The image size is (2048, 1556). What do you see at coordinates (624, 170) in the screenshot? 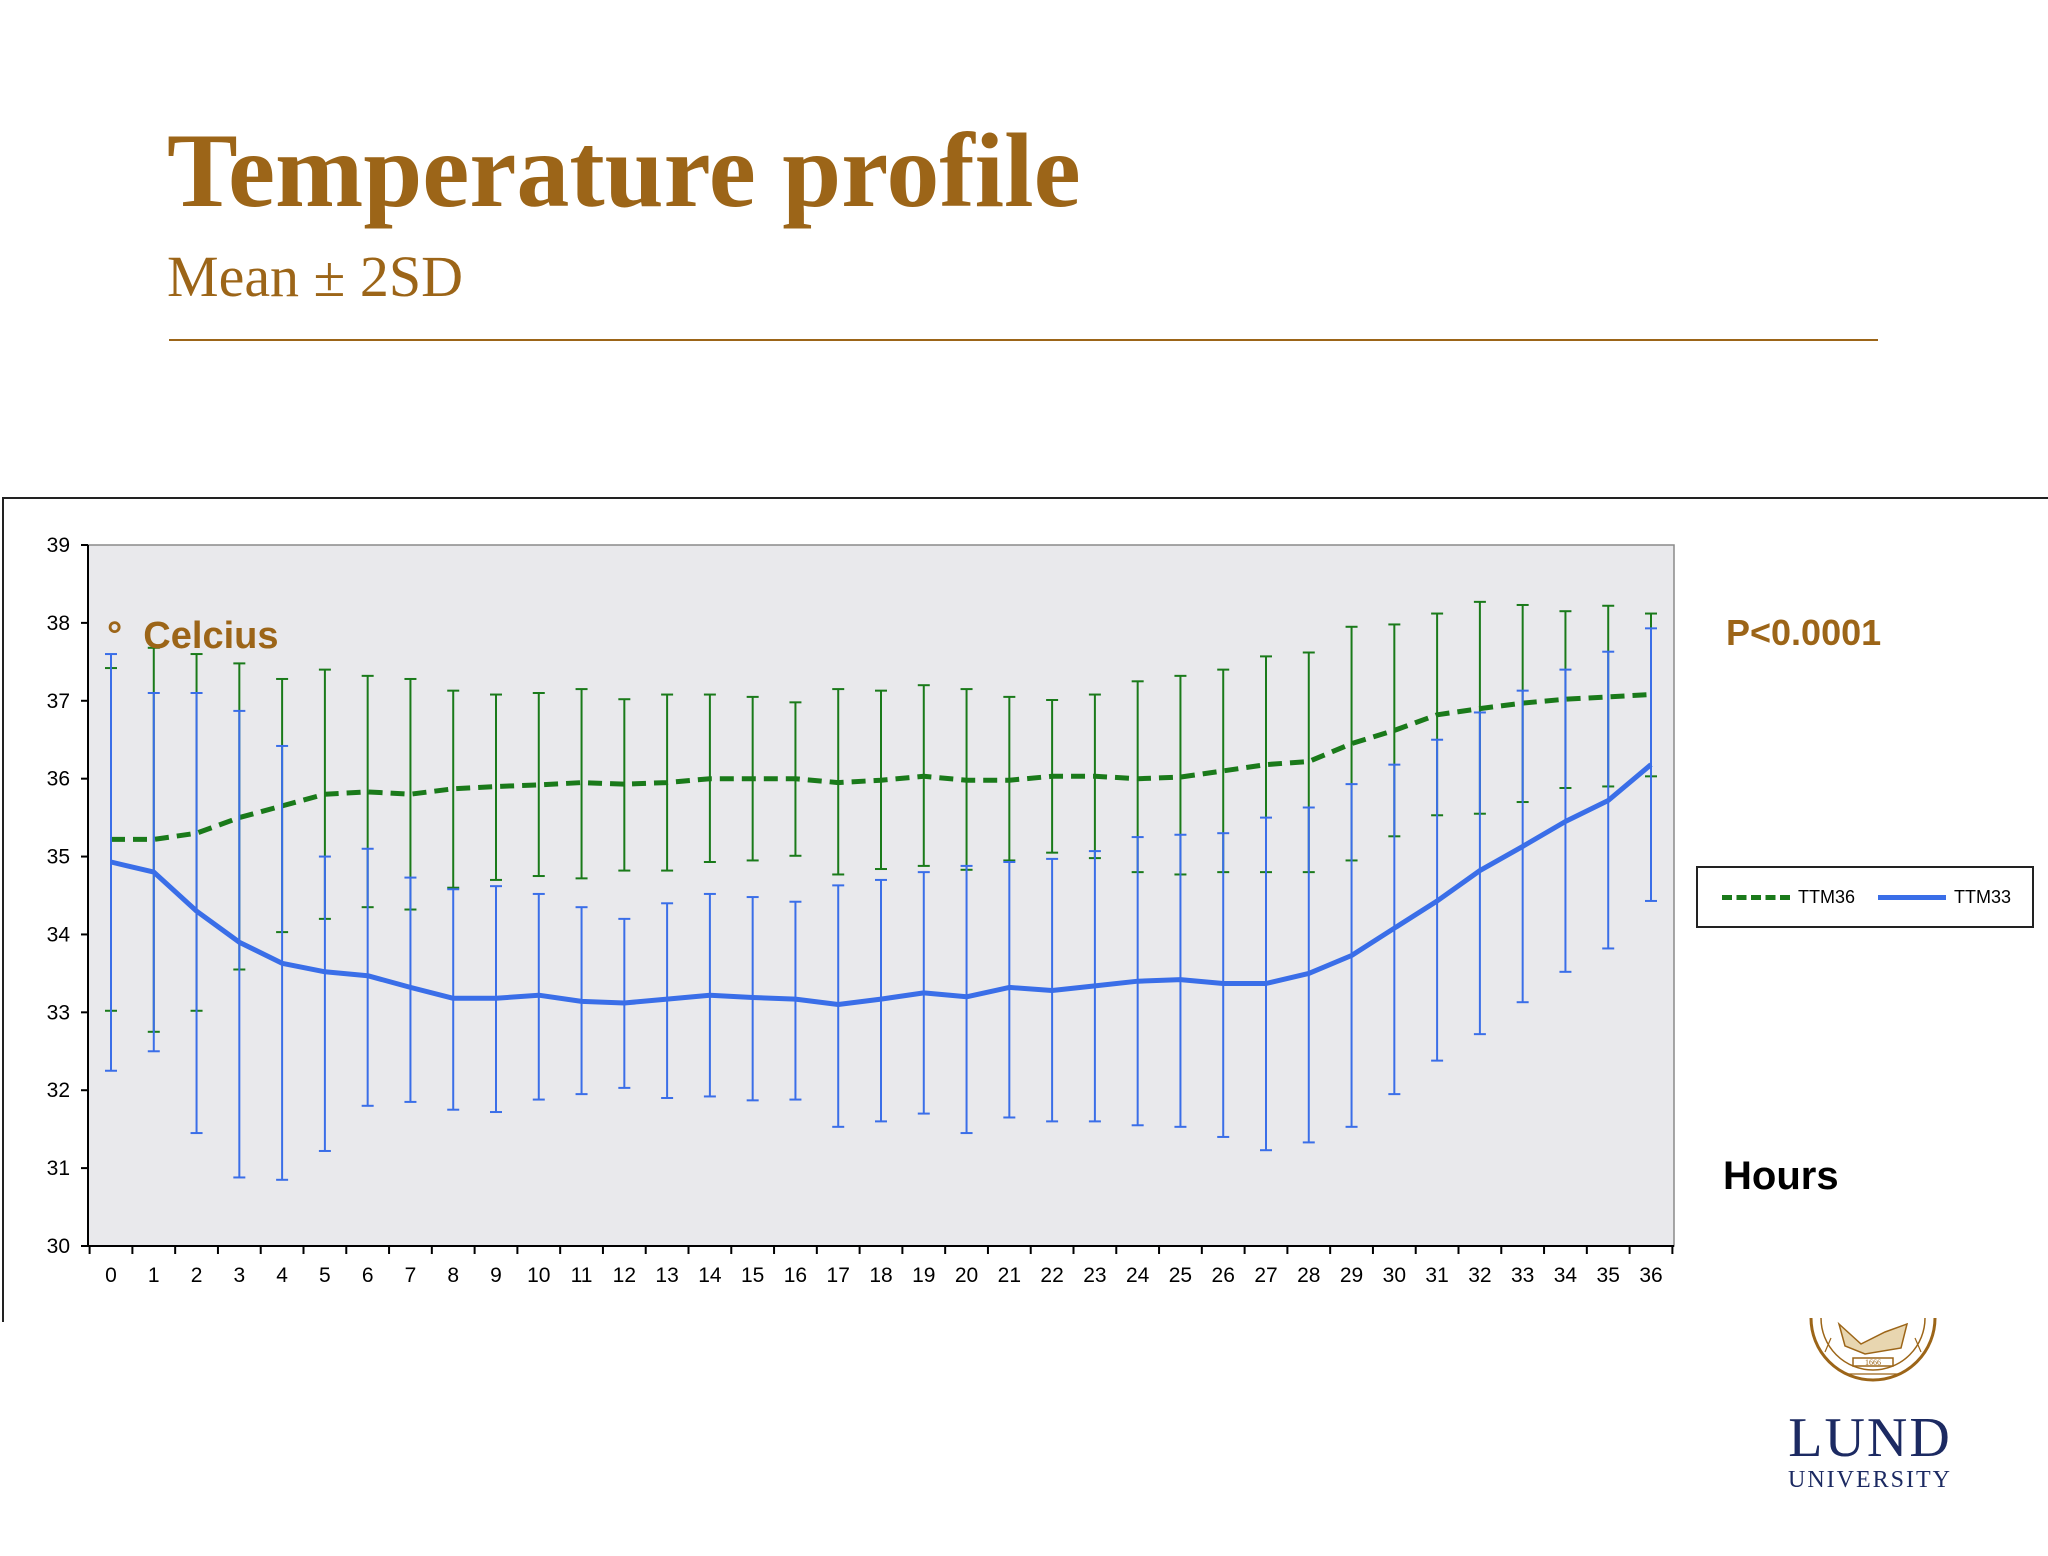
I see `slide-title: Temperature profile` at bounding box center [624, 170].